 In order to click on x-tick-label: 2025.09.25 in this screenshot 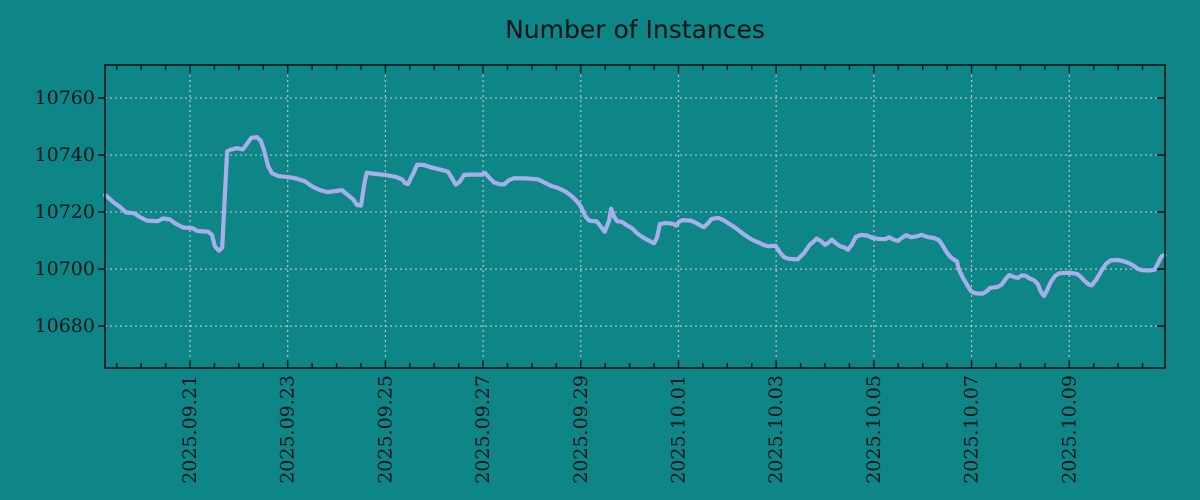, I will do `click(385, 429)`.